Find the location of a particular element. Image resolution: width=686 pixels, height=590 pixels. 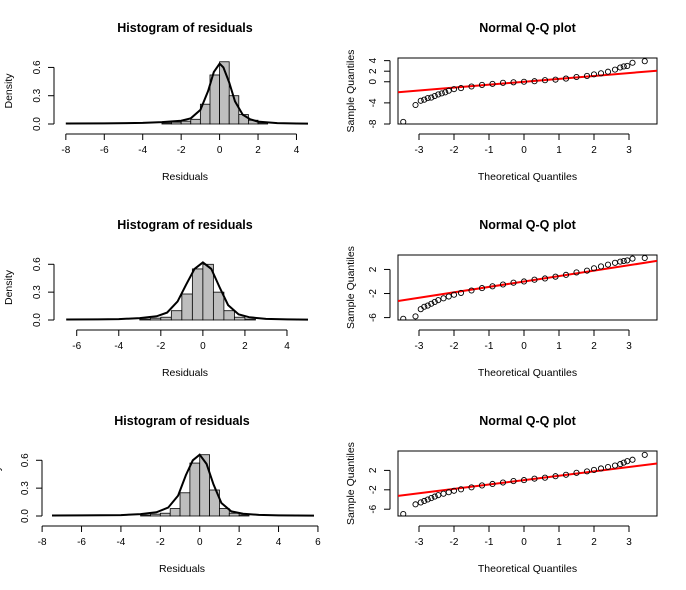

y-tick-label: -2 is located at coordinates (373, 489).